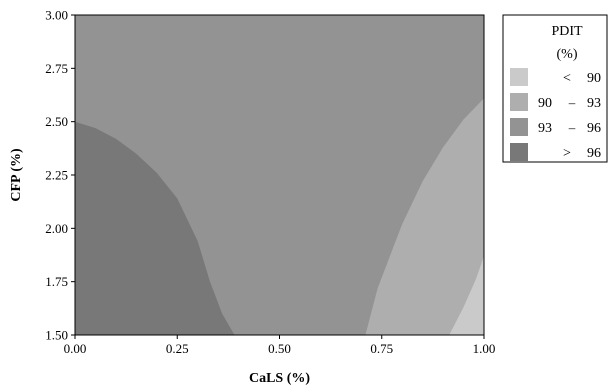 The image size is (613, 392). What do you see at coordinates (56, 68) in the screenshot?
I see `y-tick-label: 2.75` at bounding box center [56, 68].